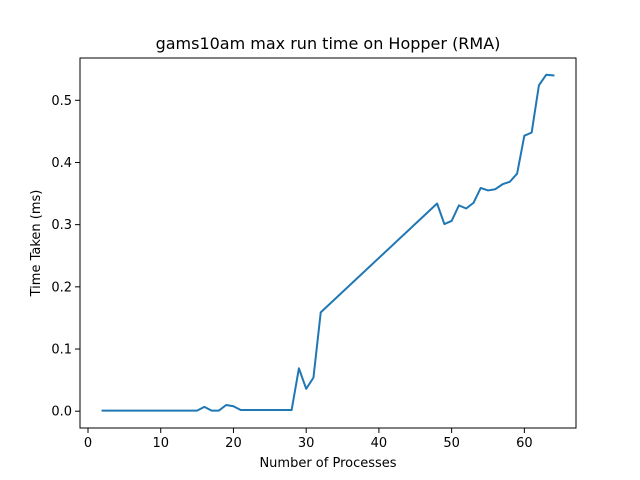 This screenshot has height=480, width=640. What do you see at coordinates (61, 225) in the screenshot?
I see `y-tick-label: 0.3` at bounding box center [61, 225].